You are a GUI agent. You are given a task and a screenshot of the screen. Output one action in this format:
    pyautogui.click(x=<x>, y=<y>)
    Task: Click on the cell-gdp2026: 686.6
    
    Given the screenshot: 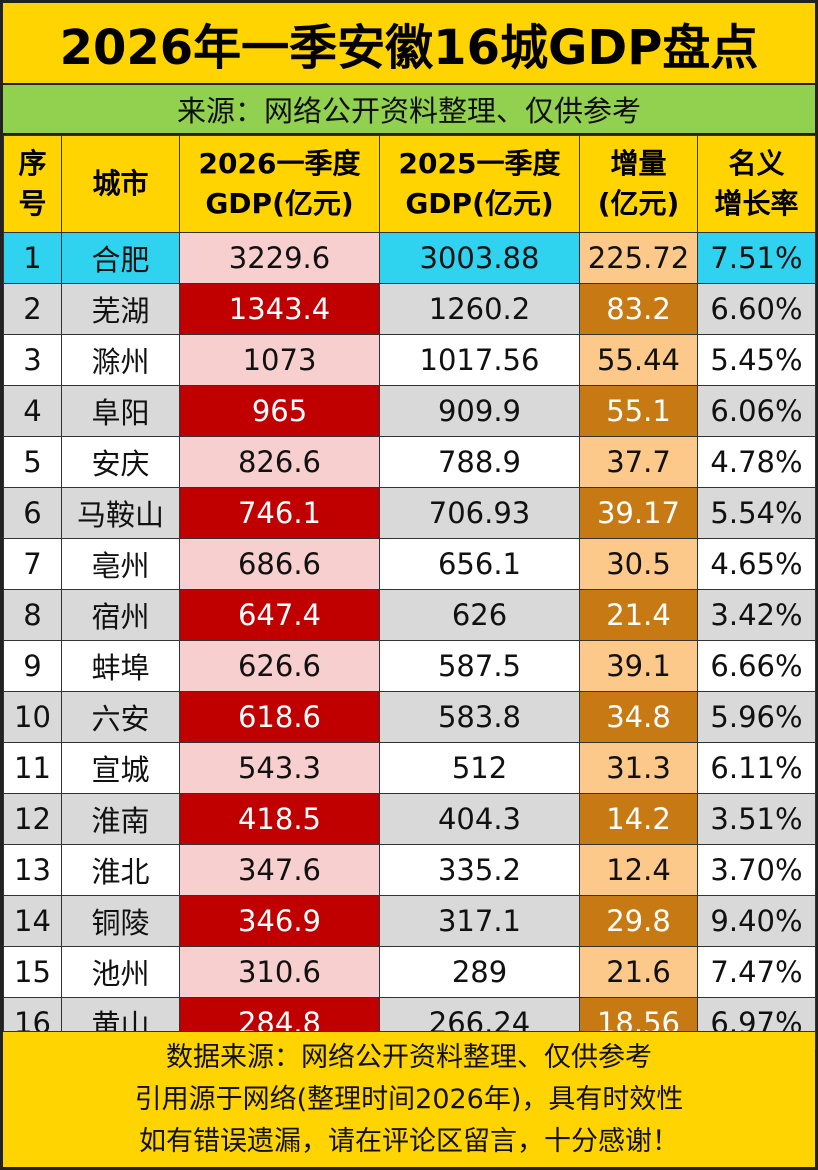 What is the action you would take?
    pyautogui.click(x=279, y=564)
    